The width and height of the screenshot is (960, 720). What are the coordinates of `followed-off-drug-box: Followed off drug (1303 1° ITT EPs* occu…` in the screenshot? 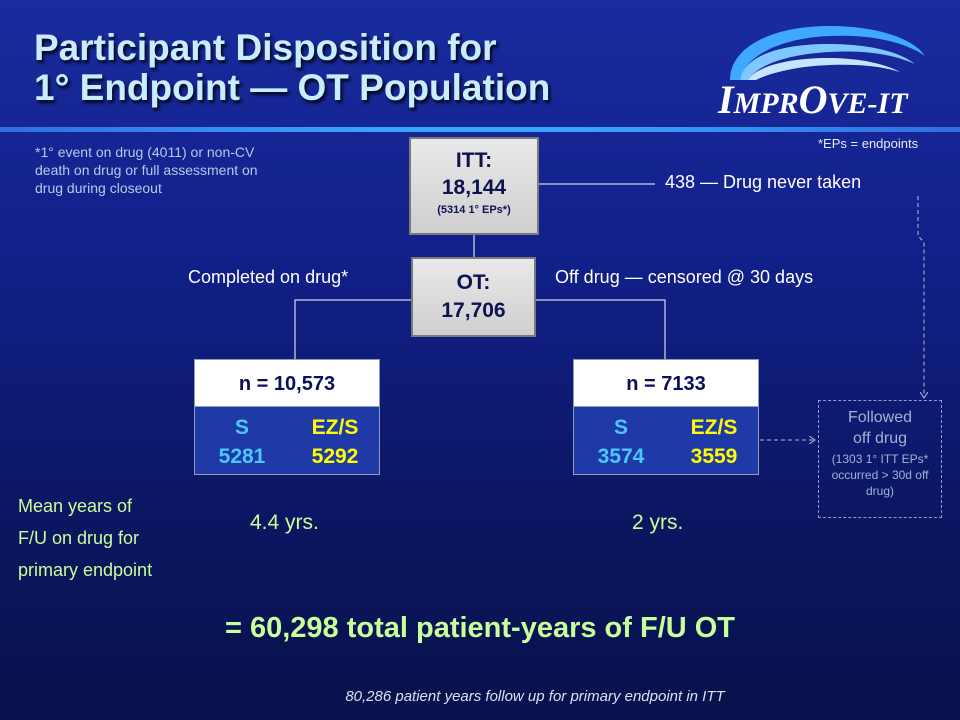 It's located at (880, 459).